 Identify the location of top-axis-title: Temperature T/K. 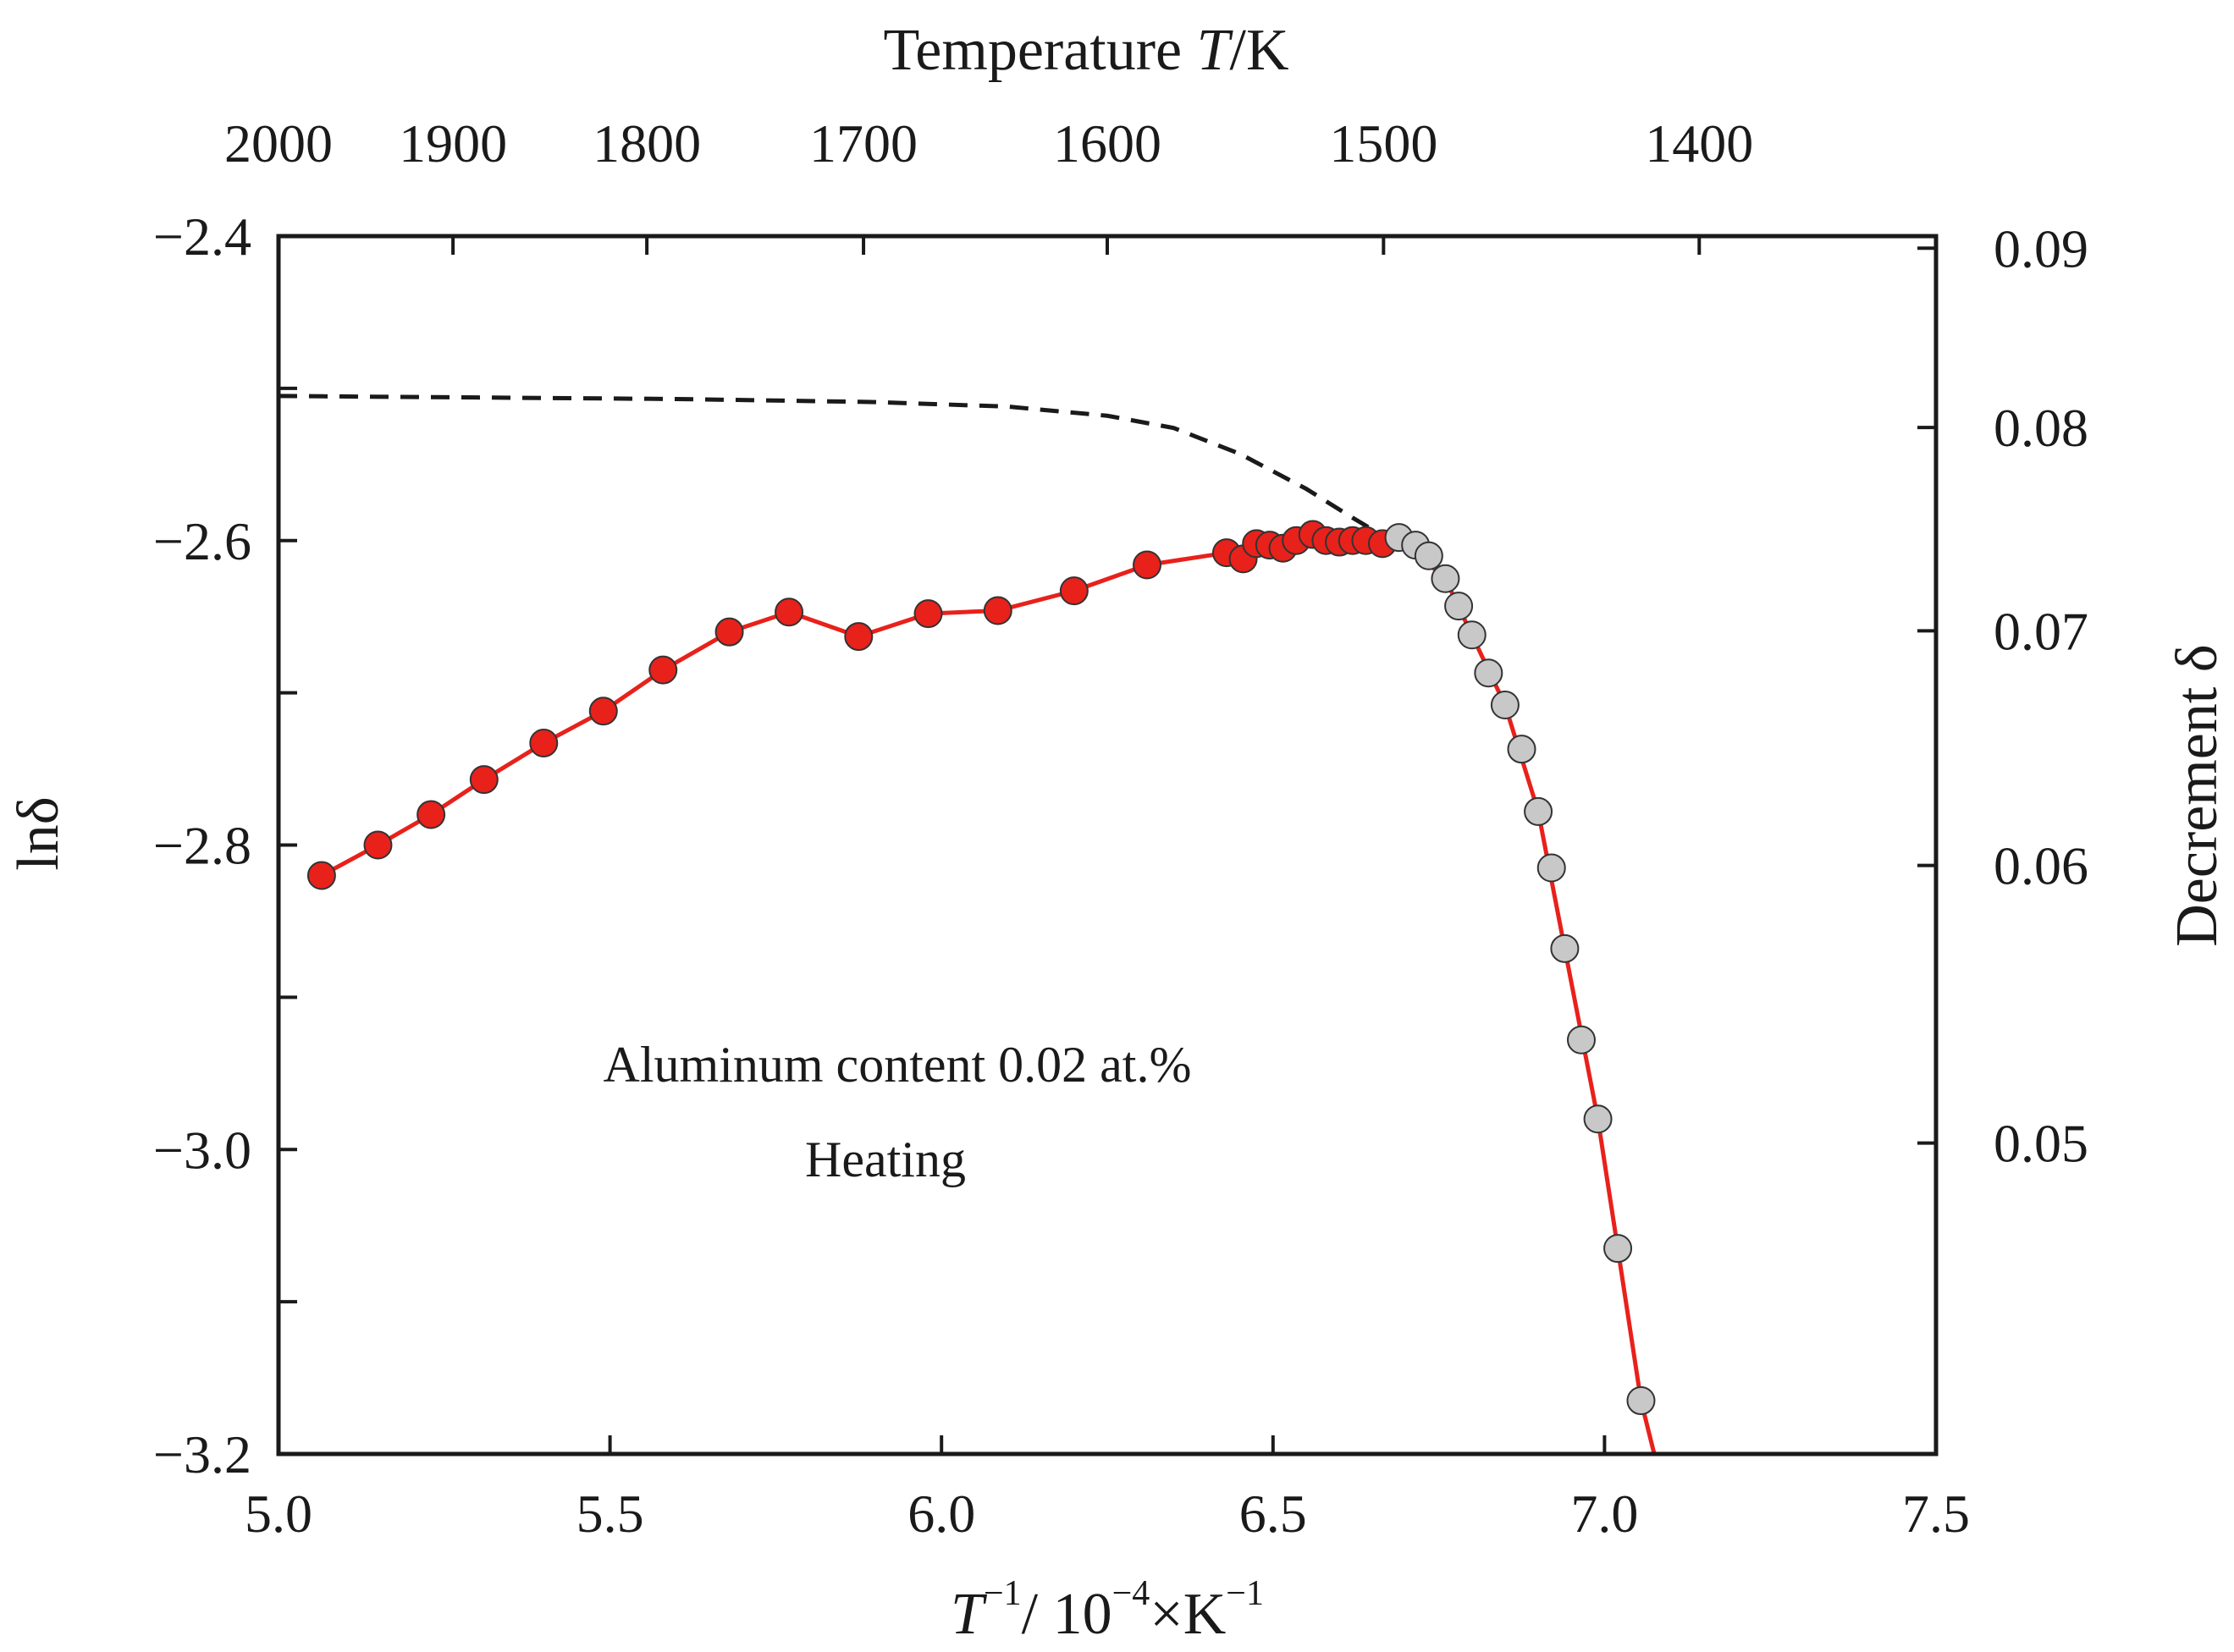
(1085, 50).